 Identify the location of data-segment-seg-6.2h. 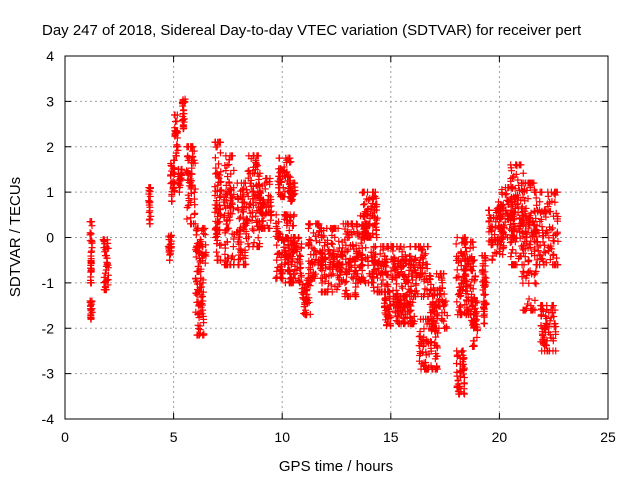
(199, 306).